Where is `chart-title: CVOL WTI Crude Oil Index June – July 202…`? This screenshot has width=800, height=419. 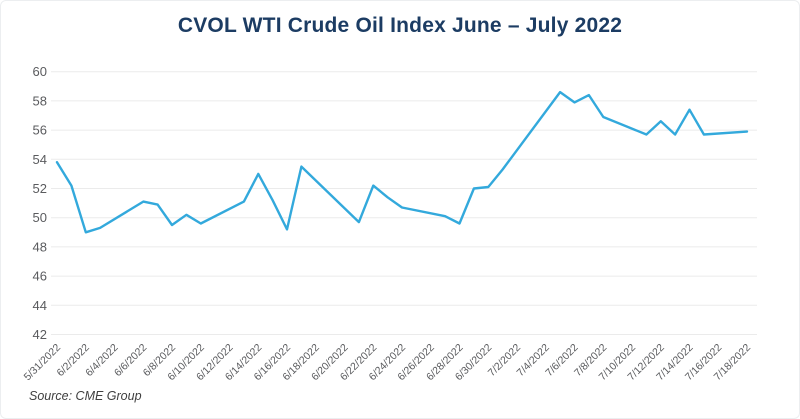 chart-title: CVOL WTI Crude Oil Index June – July 202… is located at coordinates (400, 25).